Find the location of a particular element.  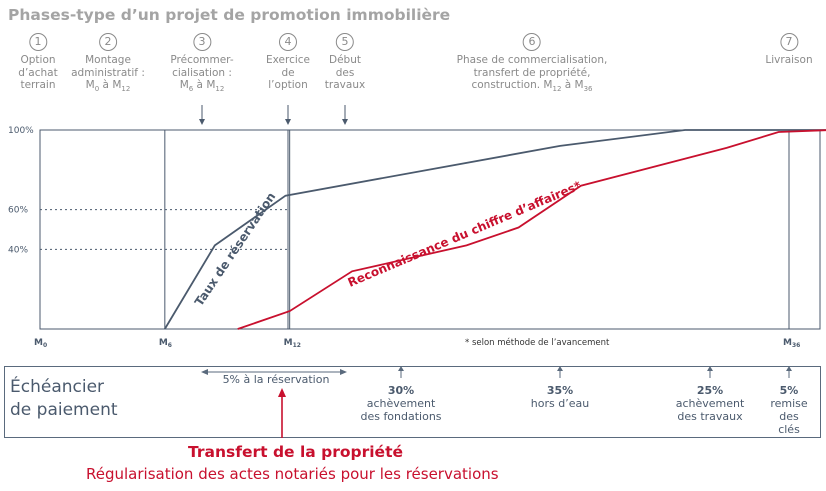

phase-3: 3 Précommer-cialisation : M6 à M12 is located at coordinates (202, 64).